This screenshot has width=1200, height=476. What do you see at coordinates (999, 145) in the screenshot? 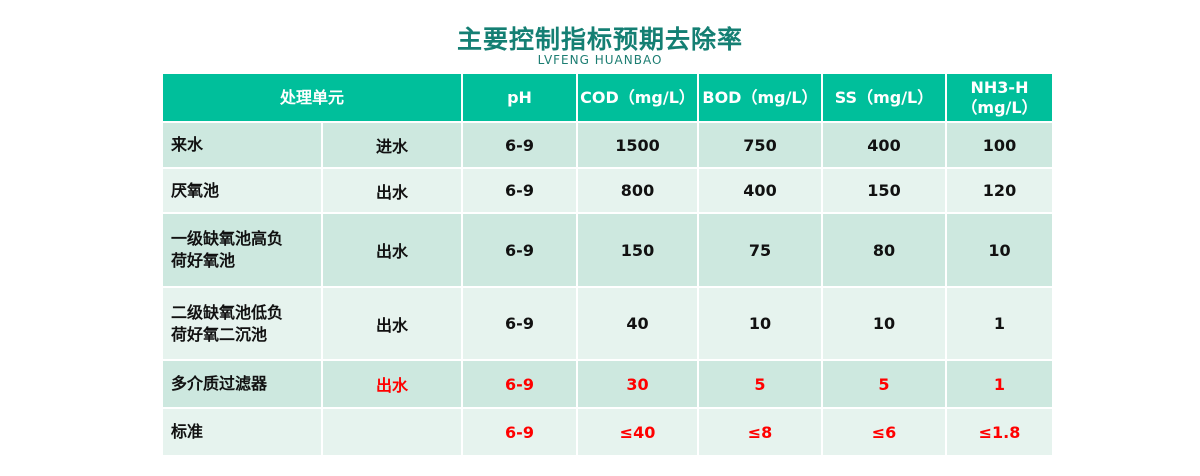
I see `nh3-cell: 100` at bounding box center [999, 145].